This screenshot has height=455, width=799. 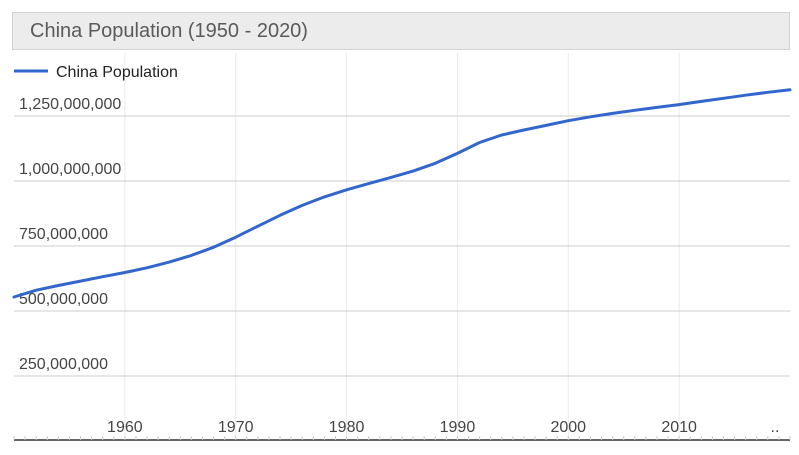 I want to click on legend-label: China Population, so click(x=117, y=72).